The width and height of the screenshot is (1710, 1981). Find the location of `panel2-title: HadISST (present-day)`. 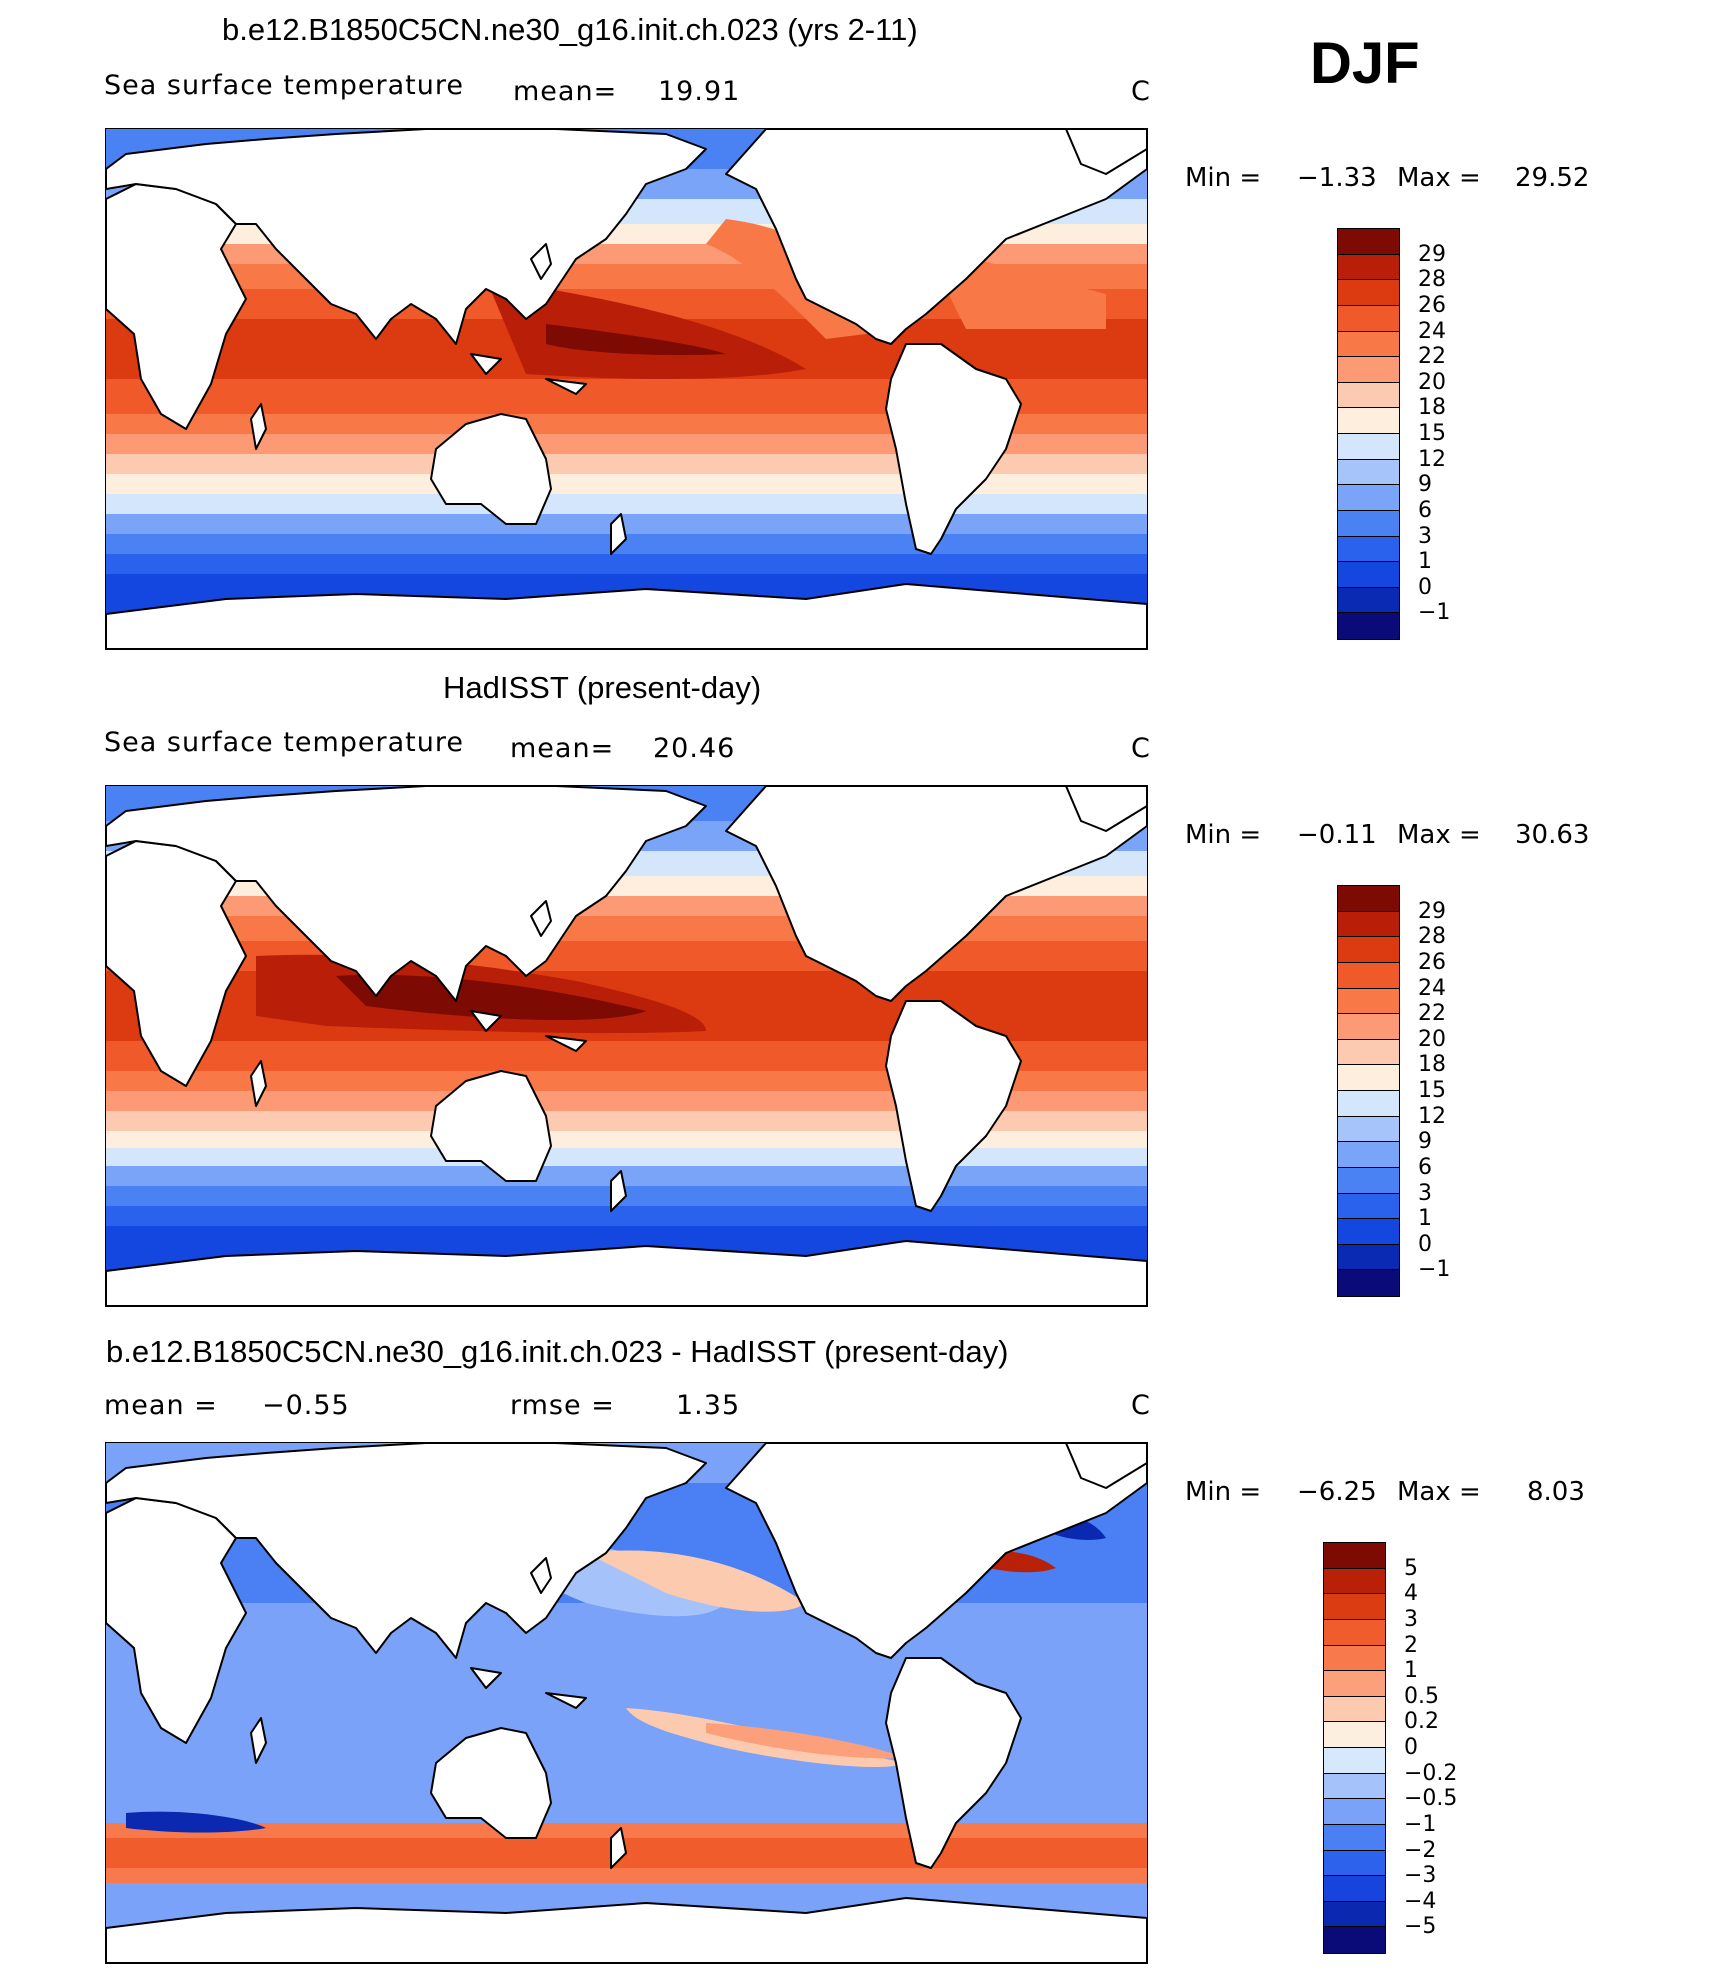

panel2-title: HadISST (present-day) is located at coordinates (602, 687).